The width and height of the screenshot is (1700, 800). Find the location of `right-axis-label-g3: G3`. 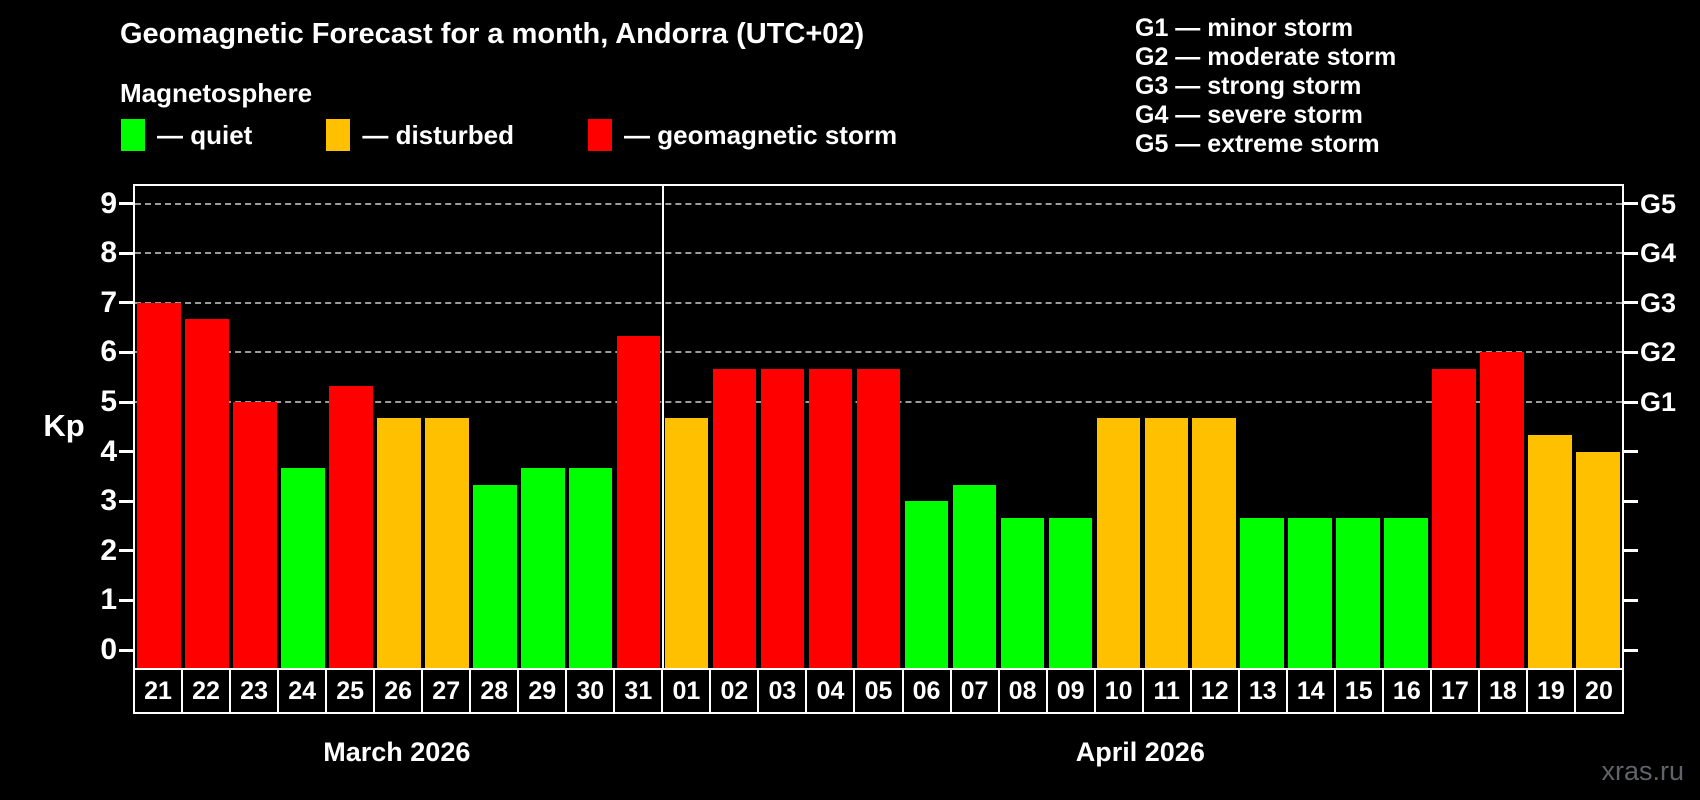

right-axis-label-g3: G3 is located at coordinates (1658, 302).